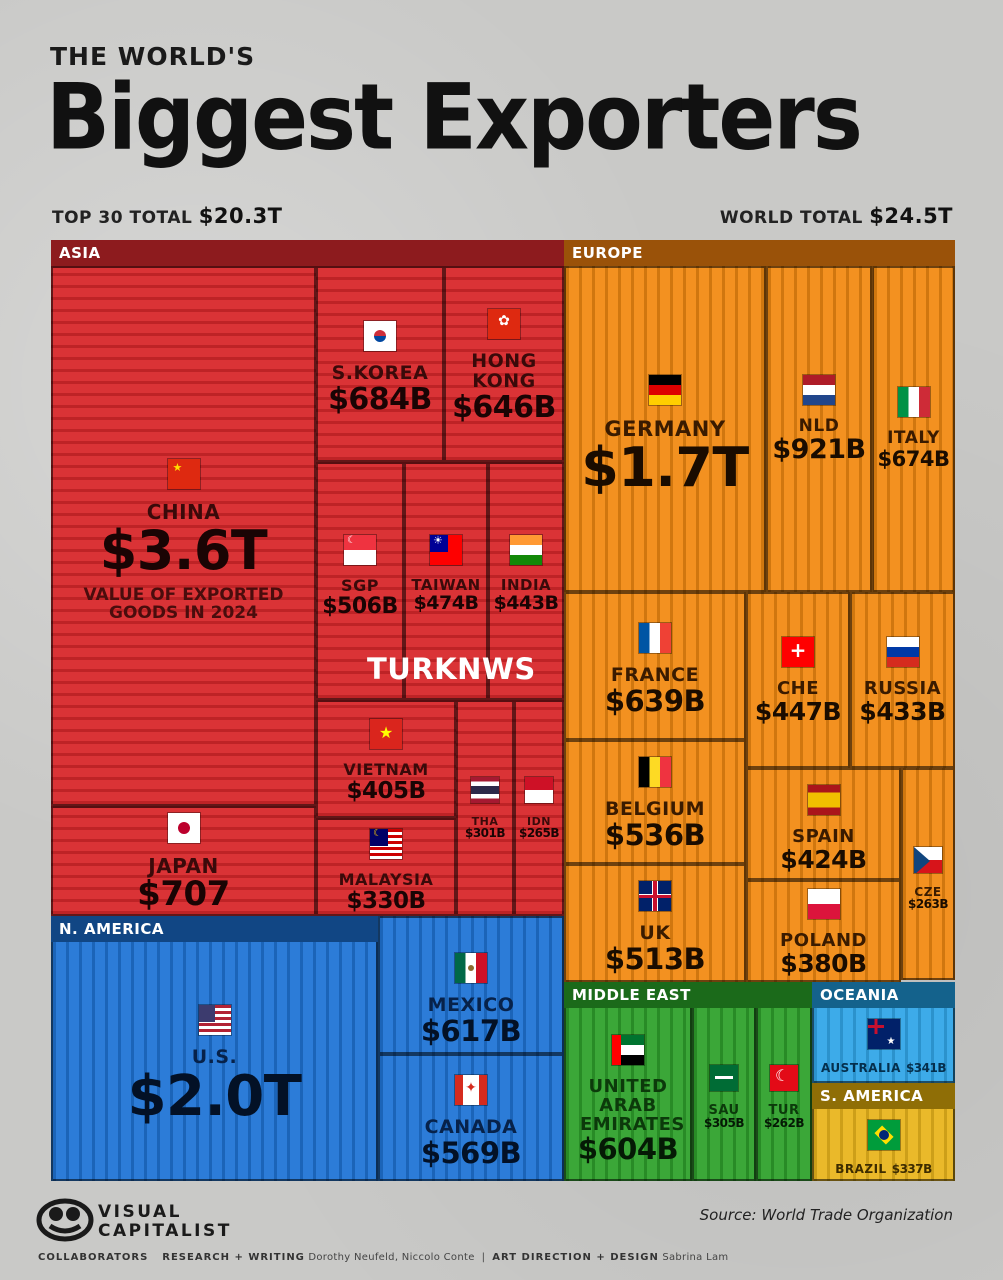 The width and height of the screenshot is (1003, 1280). Describe the element at coordinates (724, 1110) in the screenshot. I see `country-name: SAU` at that location.